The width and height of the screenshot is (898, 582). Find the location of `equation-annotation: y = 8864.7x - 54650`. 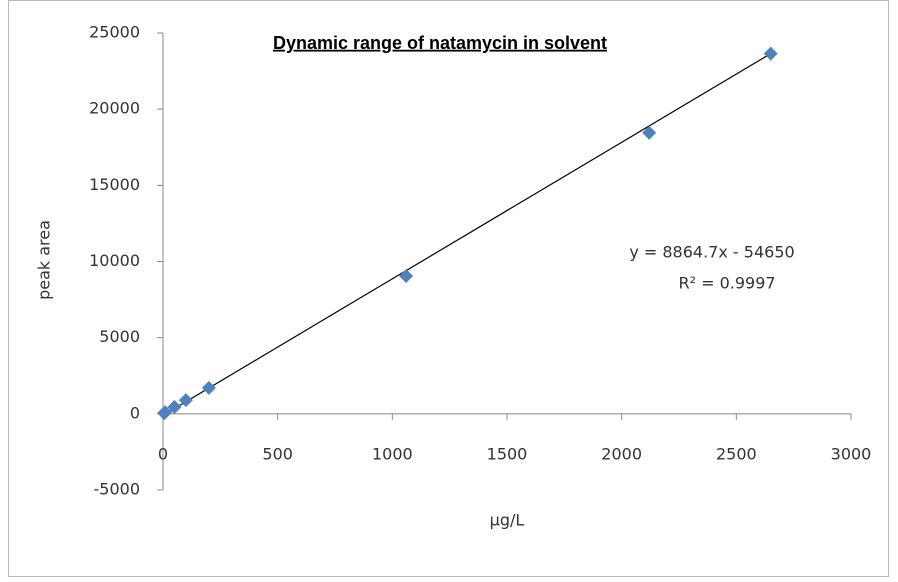

equation-annotation: y = 8864.7x - 54650 is located at coordinates (711, 252).